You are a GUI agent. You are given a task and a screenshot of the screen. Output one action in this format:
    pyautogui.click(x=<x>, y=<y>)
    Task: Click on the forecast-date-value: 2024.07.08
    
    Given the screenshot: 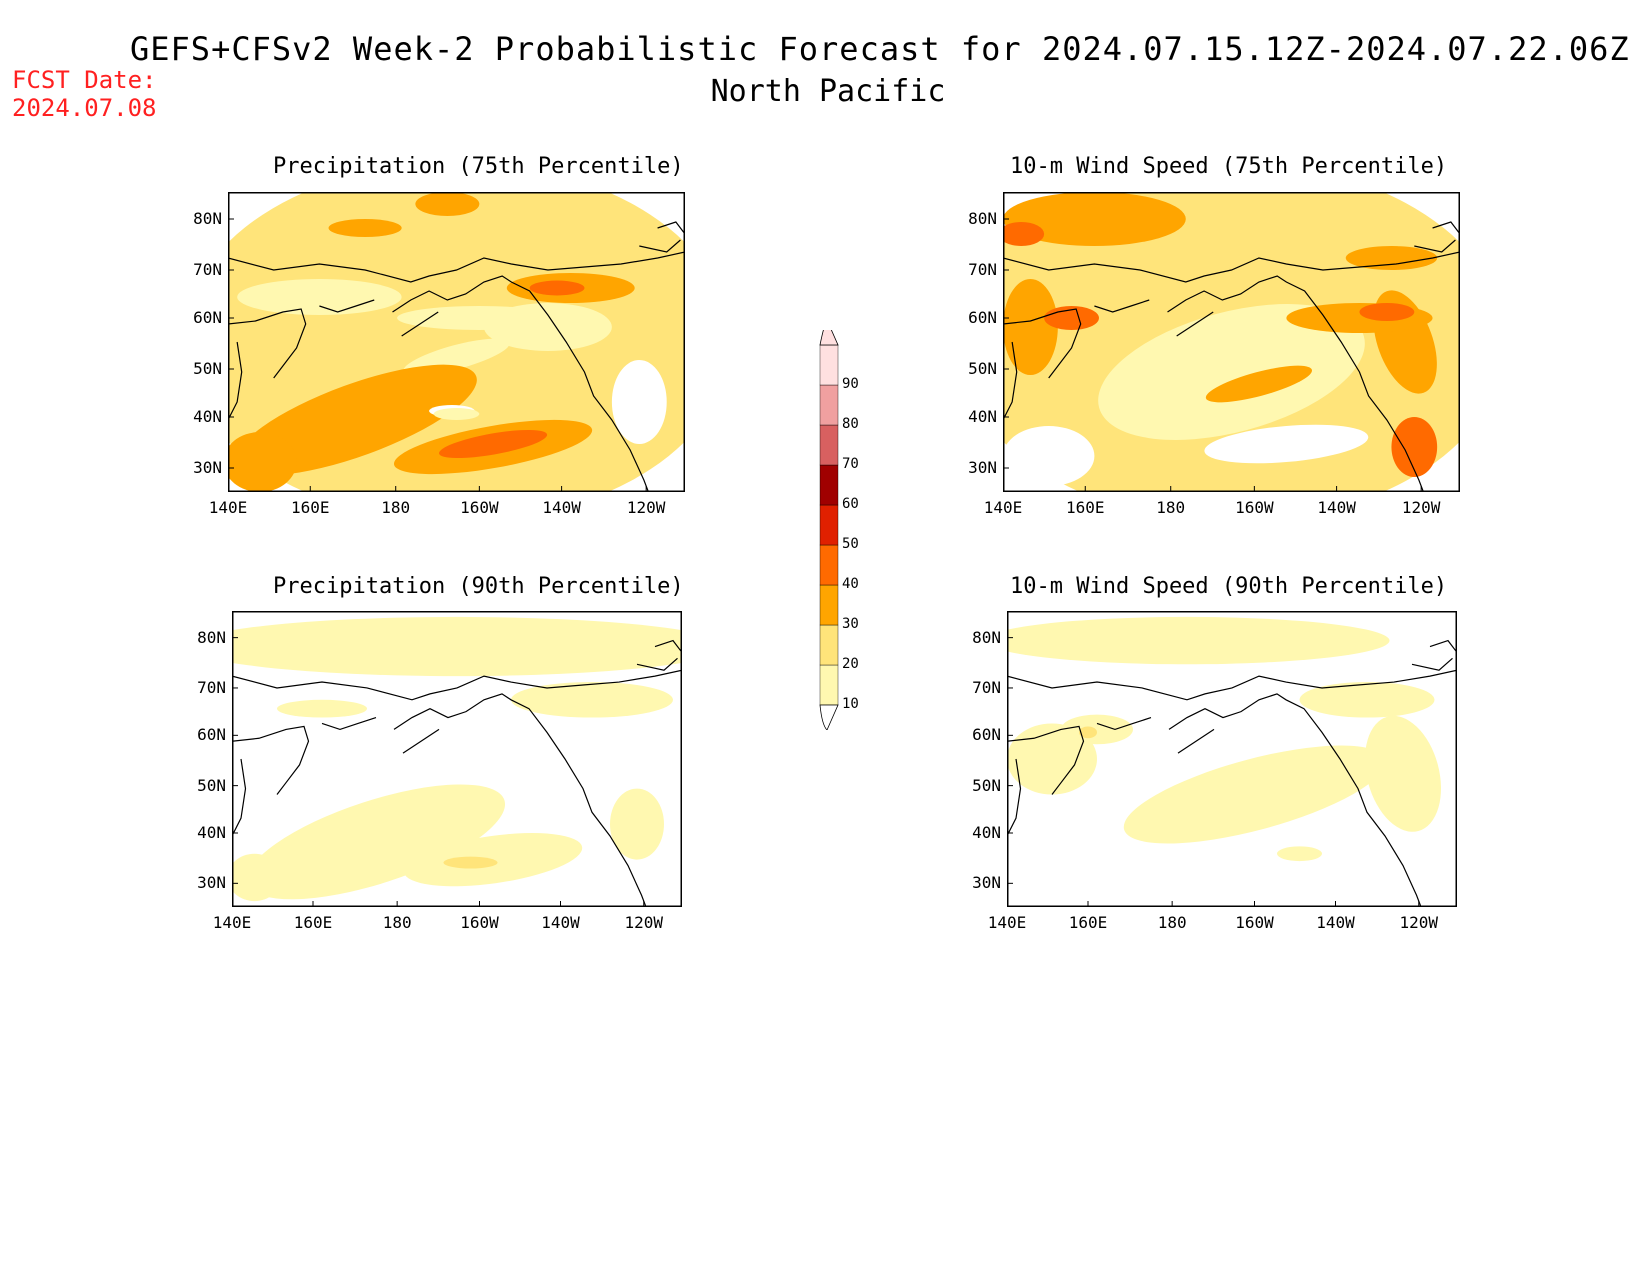 What is the action you would take?
    pyautogui.click(x=84, y=108)
    